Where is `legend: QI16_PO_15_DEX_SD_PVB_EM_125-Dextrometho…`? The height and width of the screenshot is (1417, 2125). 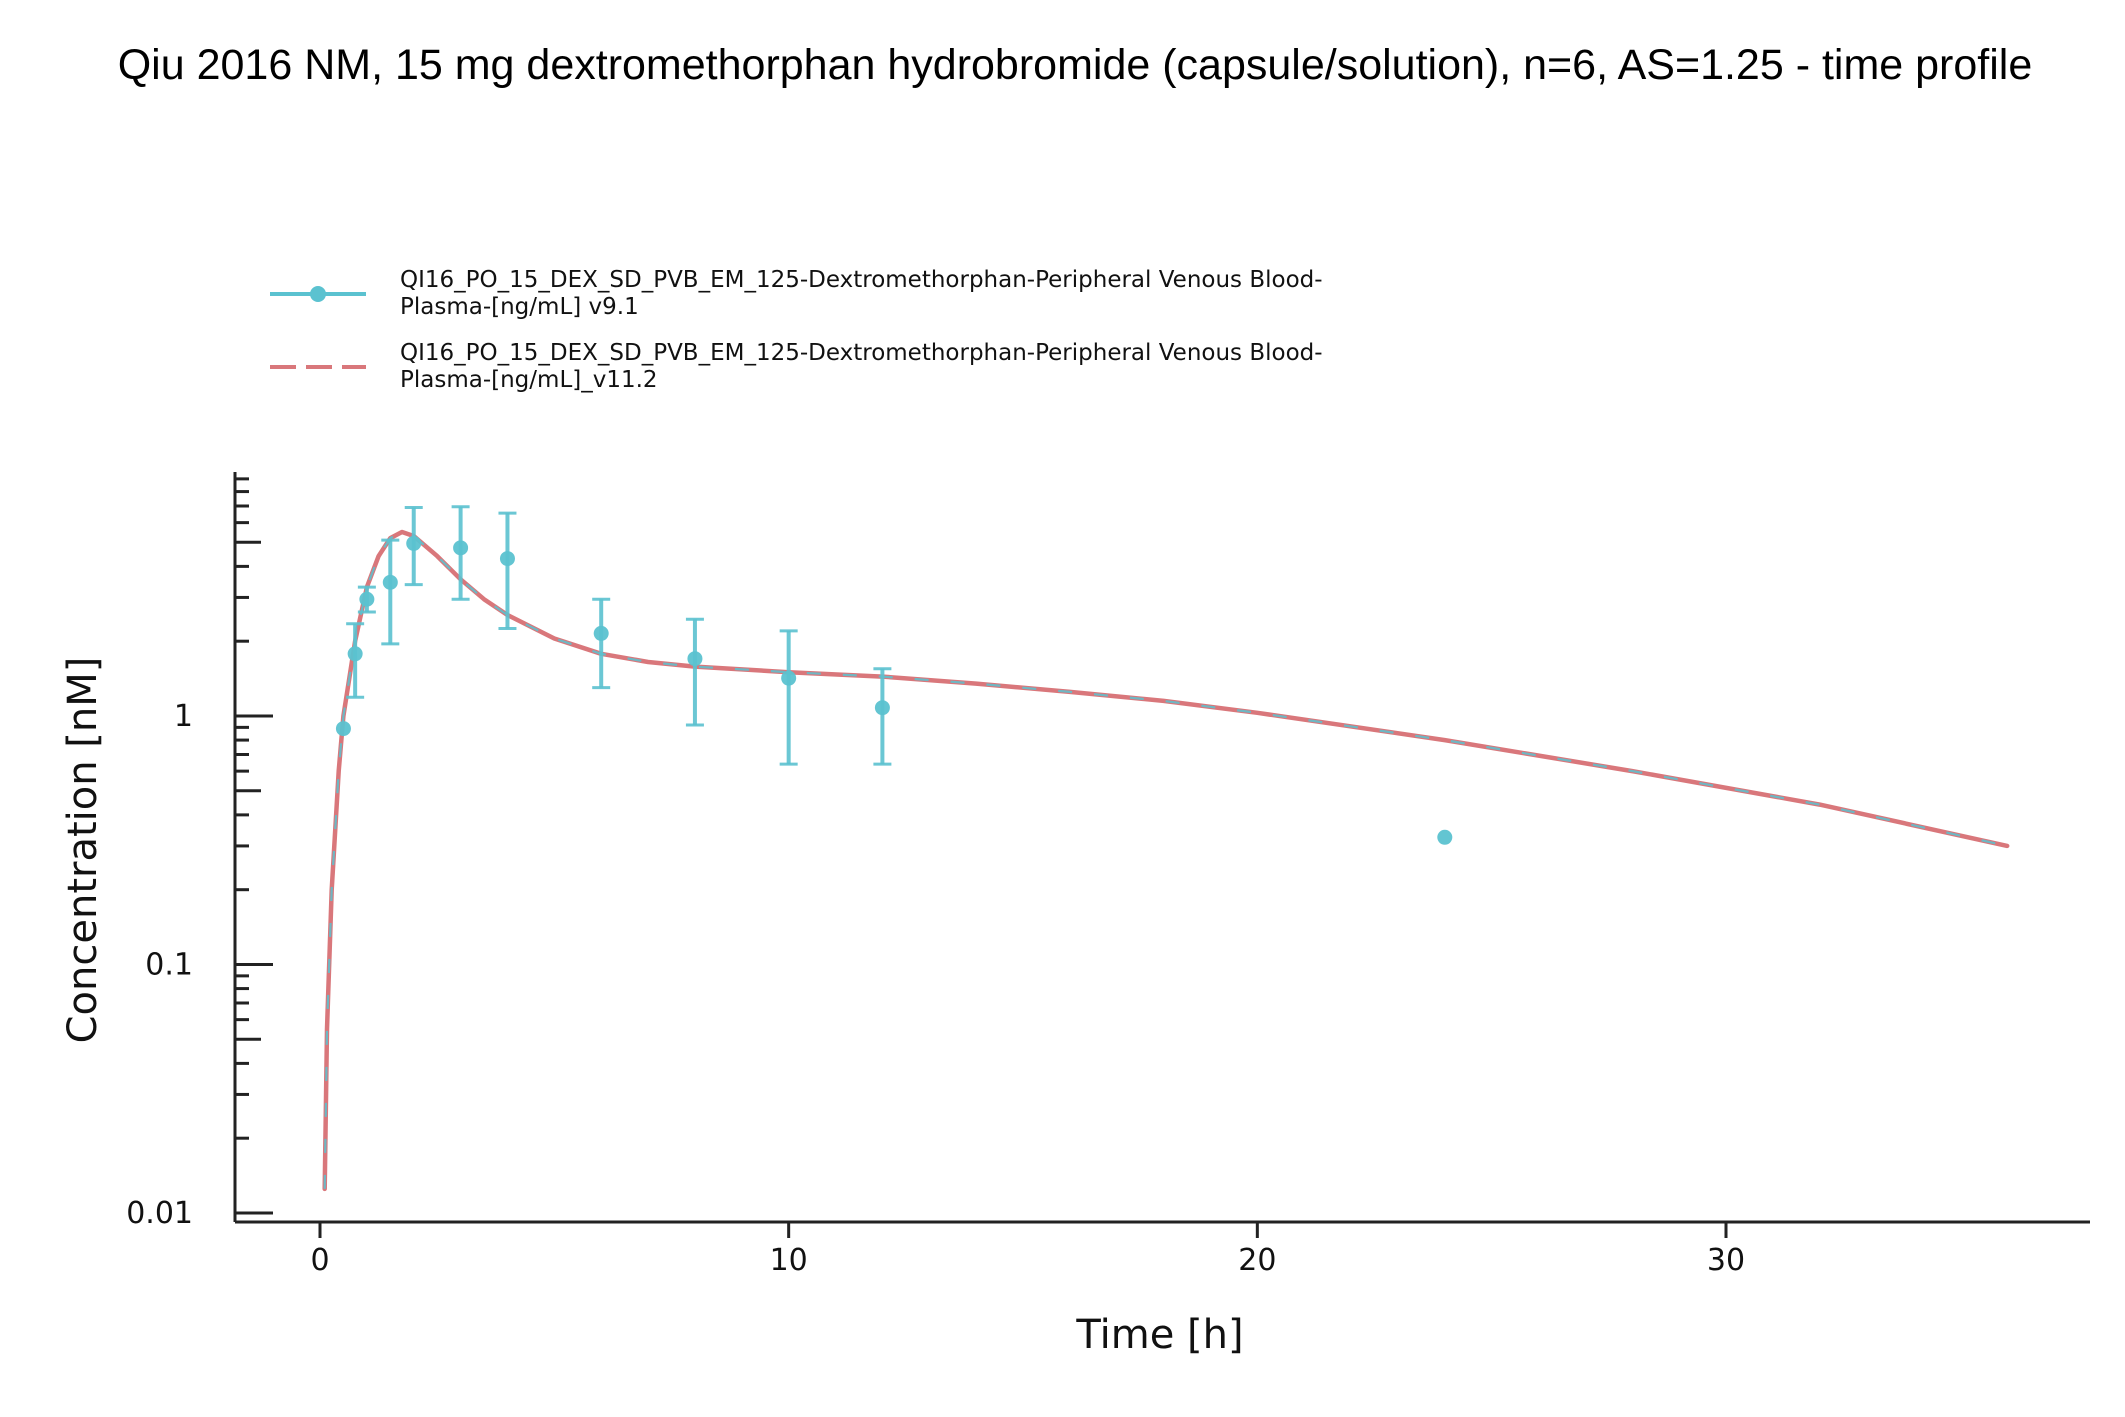 legend: QI16_PO_15_DEX_SD_PVB_EM_125-Dextrometho… is located at coordinates (796, 330).